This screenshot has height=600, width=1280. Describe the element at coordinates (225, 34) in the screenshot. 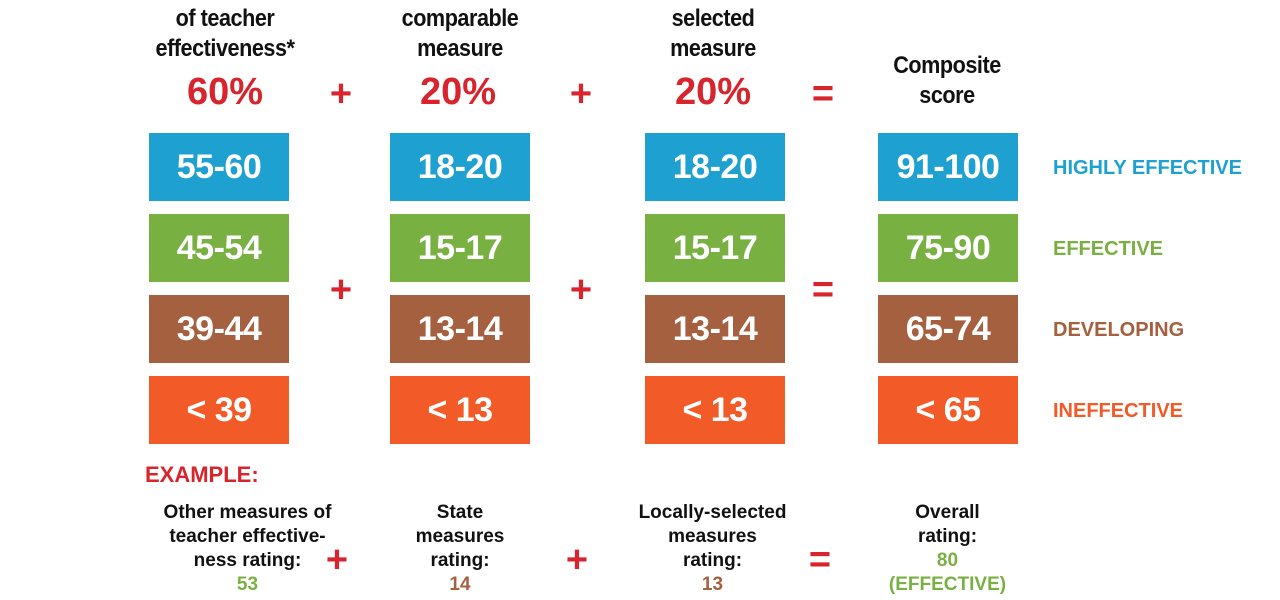

I see `header-col1: of teacher effectiveness*` at that location.